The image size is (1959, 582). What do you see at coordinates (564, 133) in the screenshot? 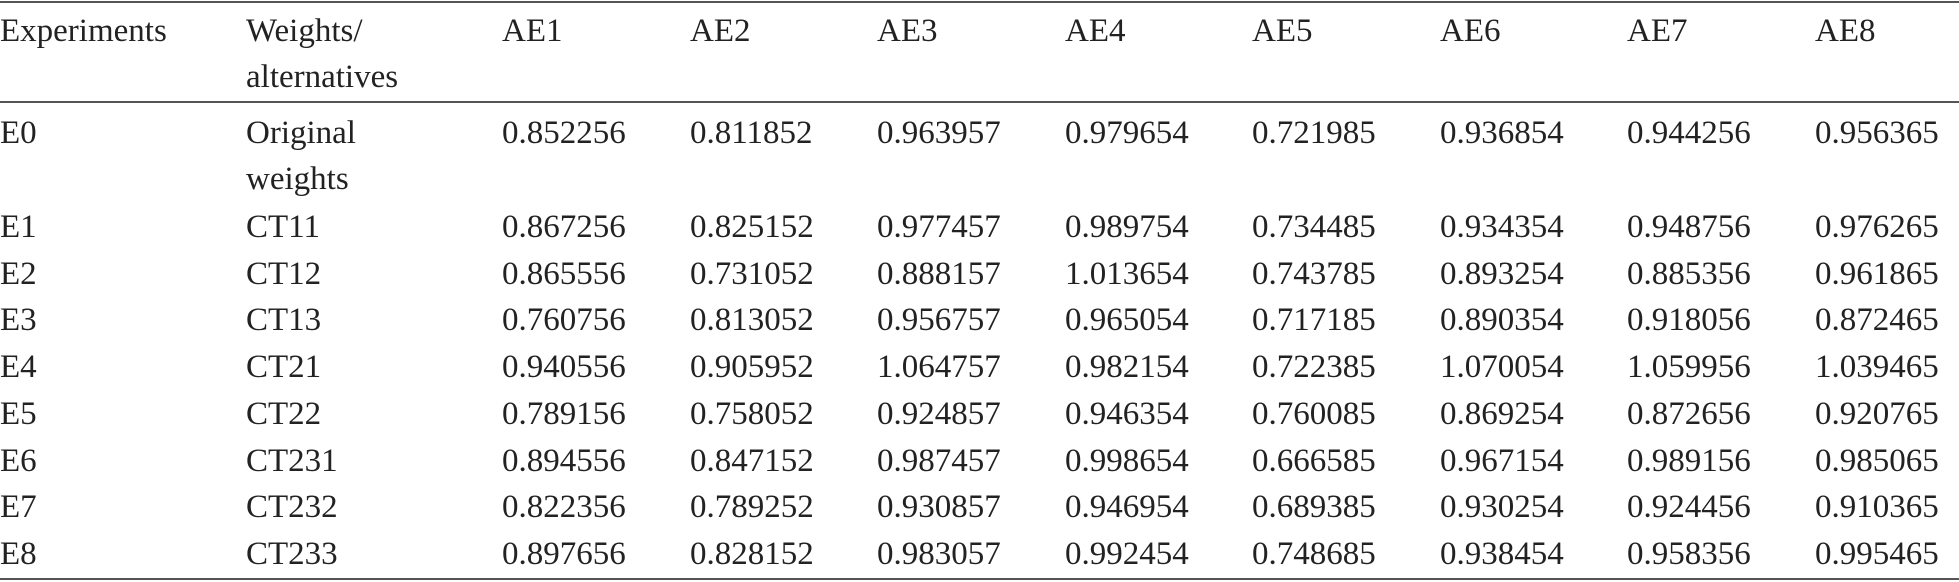
I see `value-cell: 0.852256` at bounding box center [564, 133].